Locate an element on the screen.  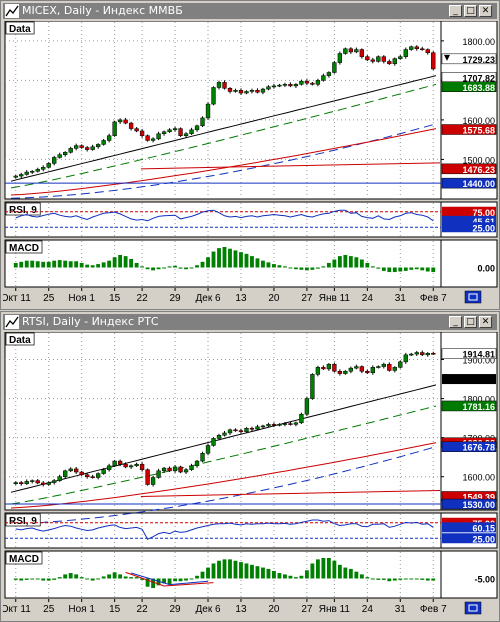
x-tick-label: 24 is located at coordinates (368, 298).